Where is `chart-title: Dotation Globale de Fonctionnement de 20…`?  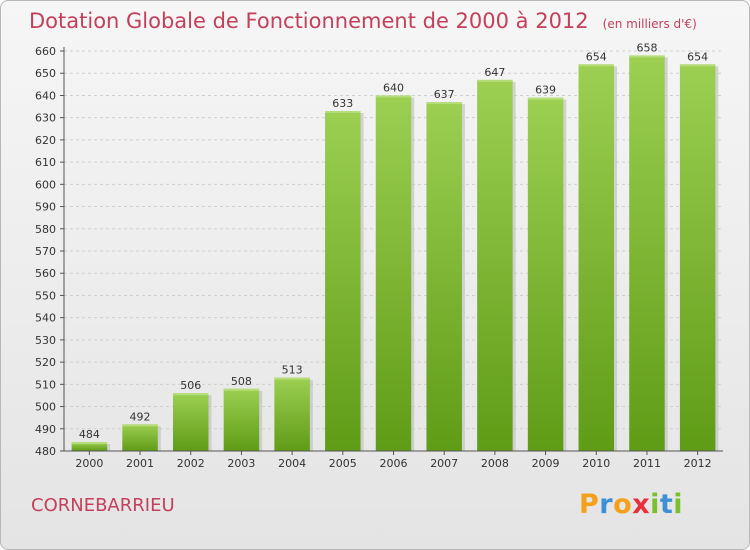 chart-title: Dotation Globale de Fonctionnement de 20… is located at coordinates (363, 21).